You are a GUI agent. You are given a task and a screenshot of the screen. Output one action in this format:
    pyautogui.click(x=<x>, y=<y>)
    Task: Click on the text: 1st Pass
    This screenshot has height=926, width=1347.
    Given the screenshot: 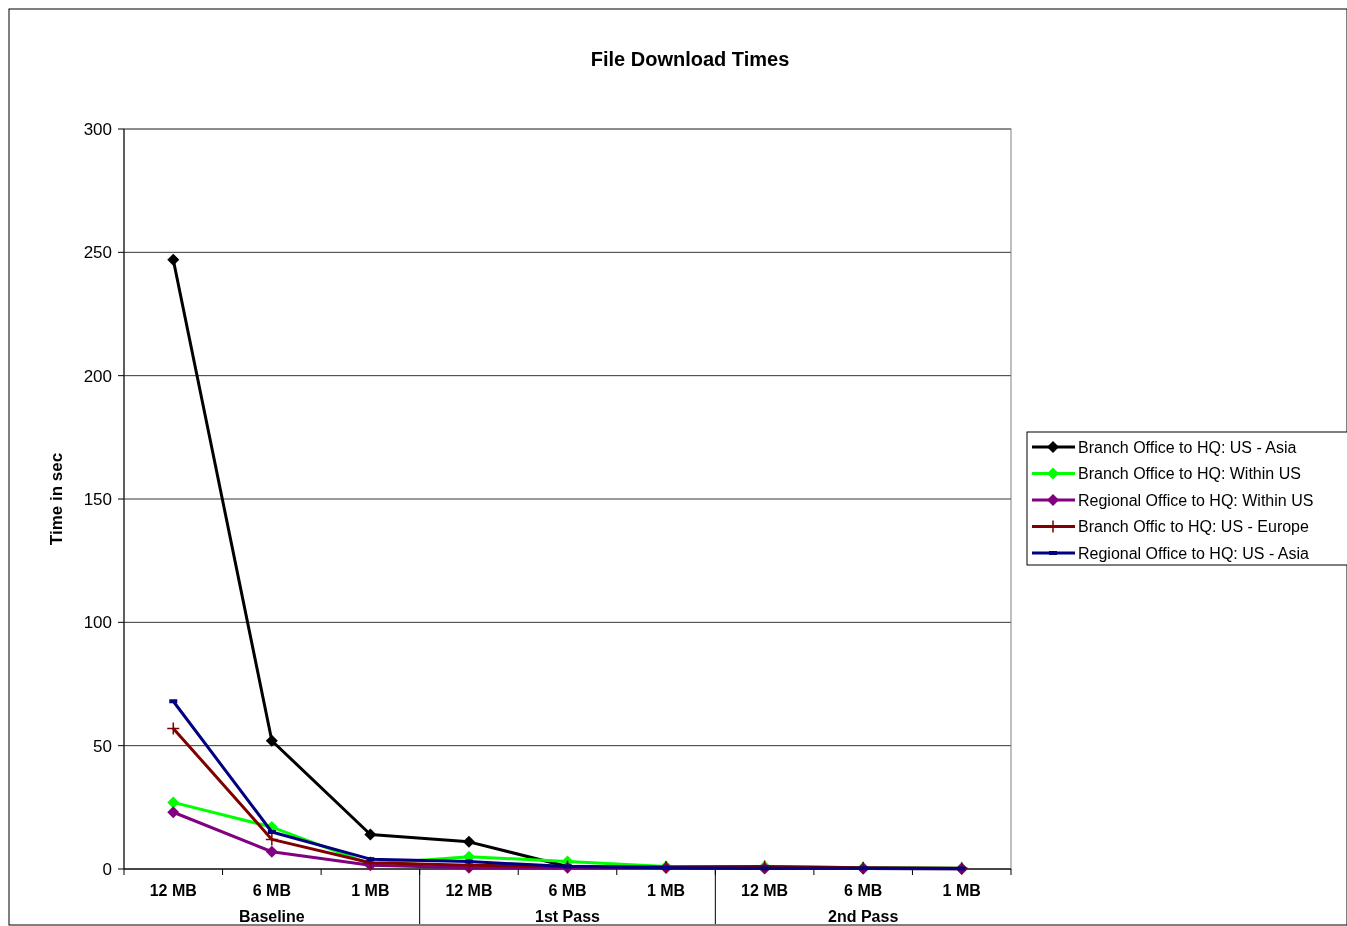 What is the action you would take?
    pyautogui.click(x=568, y=916)
    